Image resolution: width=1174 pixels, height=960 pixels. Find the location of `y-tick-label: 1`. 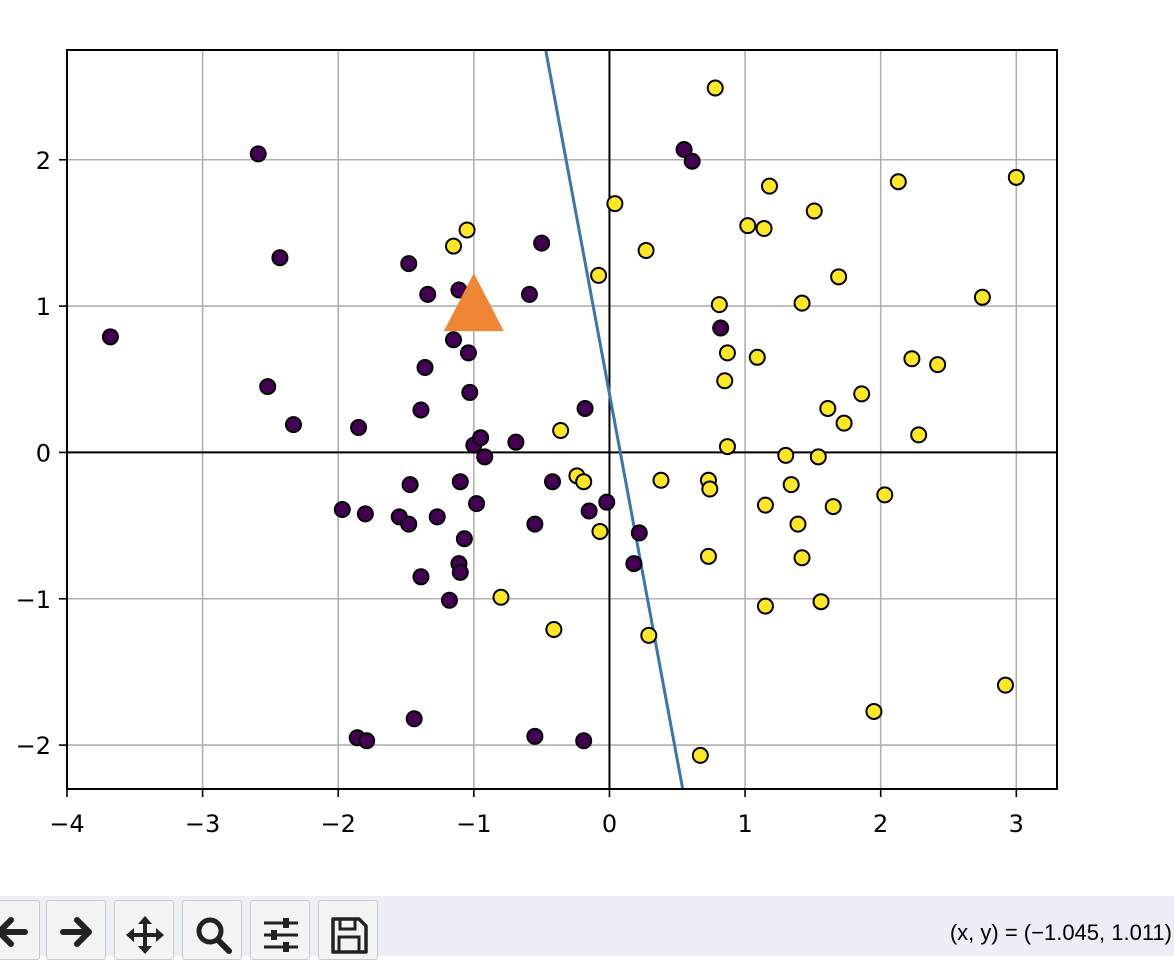

y-tick-label: 1 is located at coordinates (43, 307).